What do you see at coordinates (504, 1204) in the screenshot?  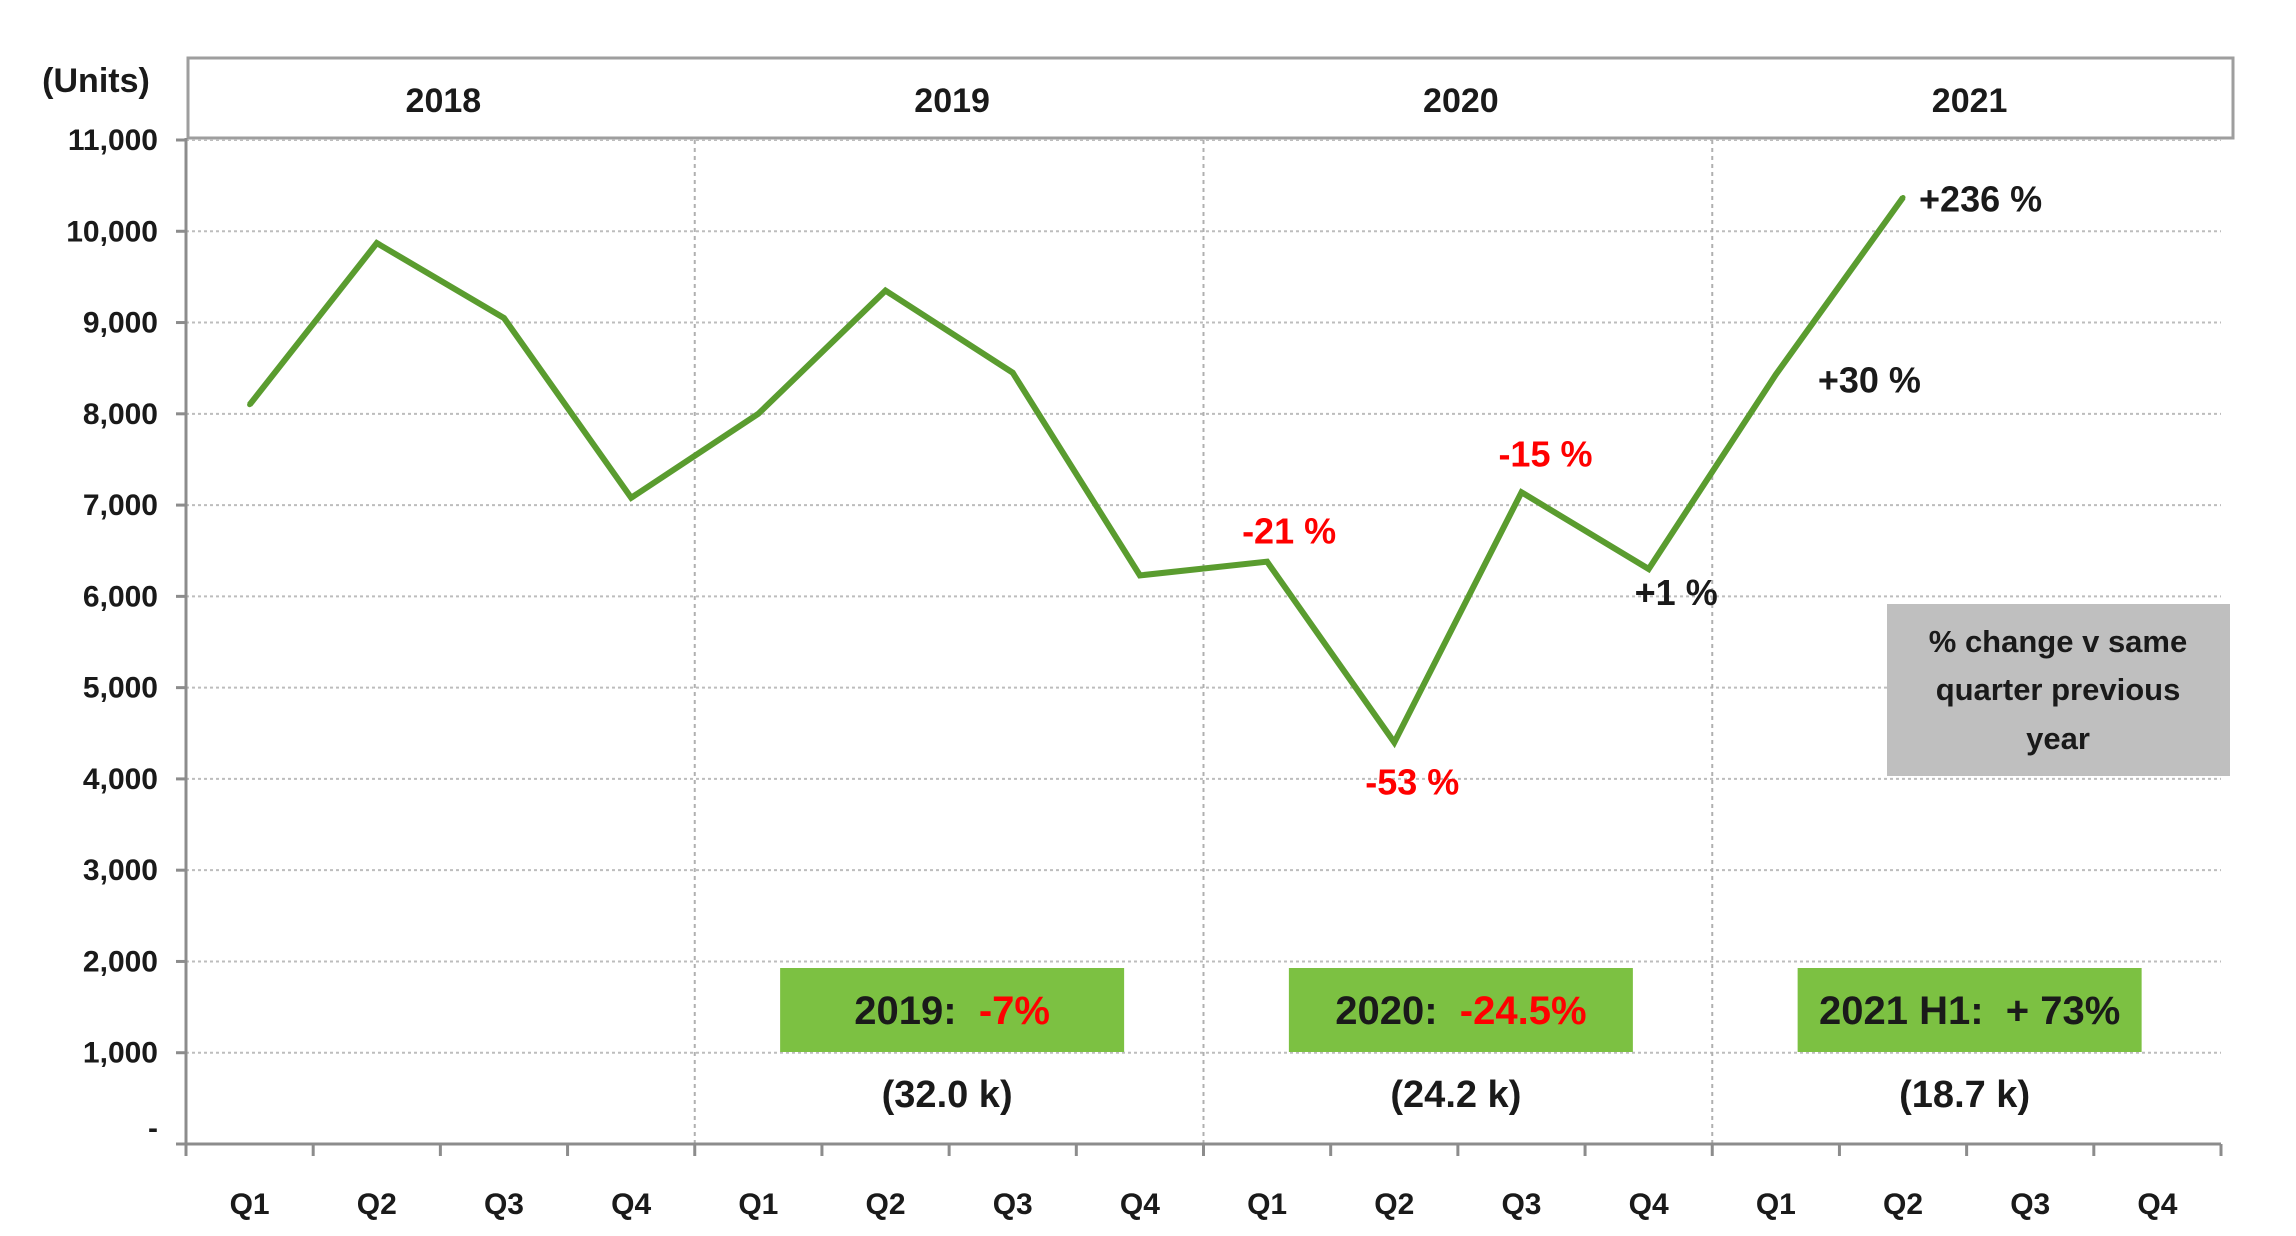 I see `x-tick-label-2: Q3` at bounding box center [504, 1204].